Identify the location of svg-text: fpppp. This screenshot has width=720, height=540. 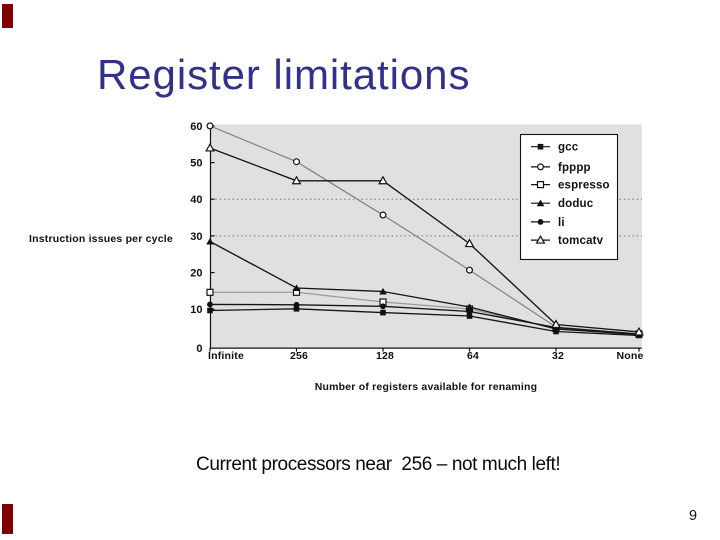
(574, 168).